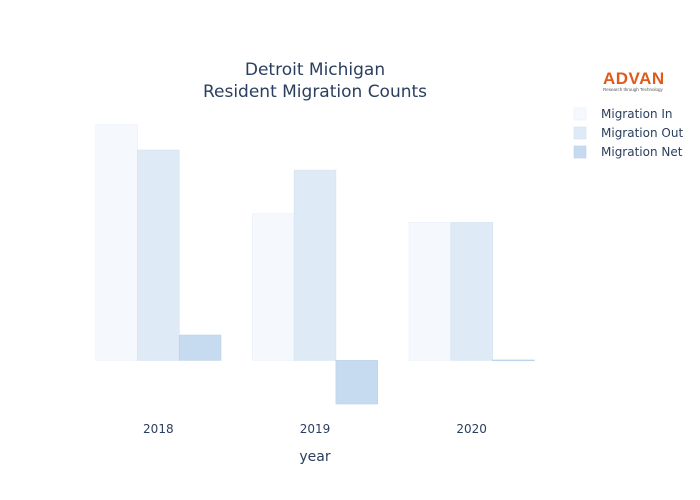 Image resolution: width=700 pixels, height=500 pixels. What do you see at coordinates (633, 89) in the screenshot?
I see `logo-tagline: Research through Technology` at bounding box center [633, 89].